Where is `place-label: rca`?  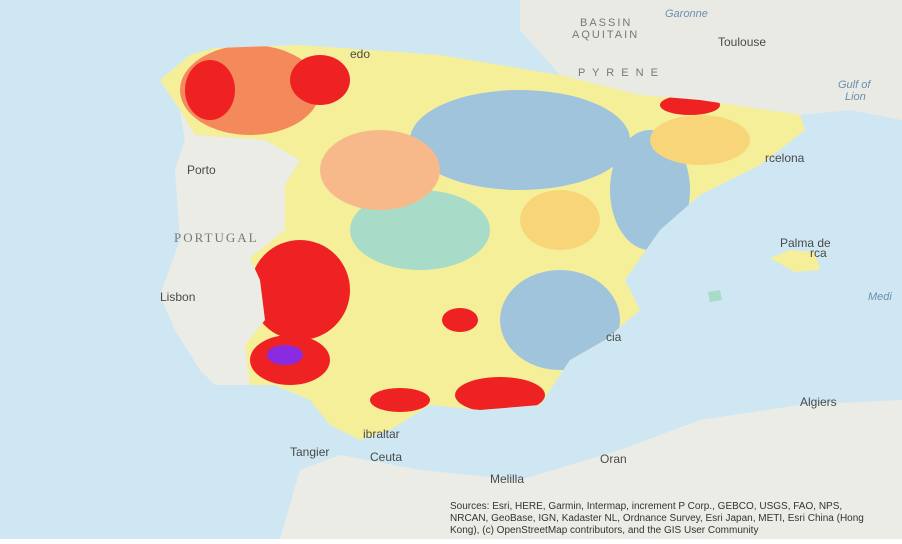 place-label: rca is located at coordinates (818, 253).